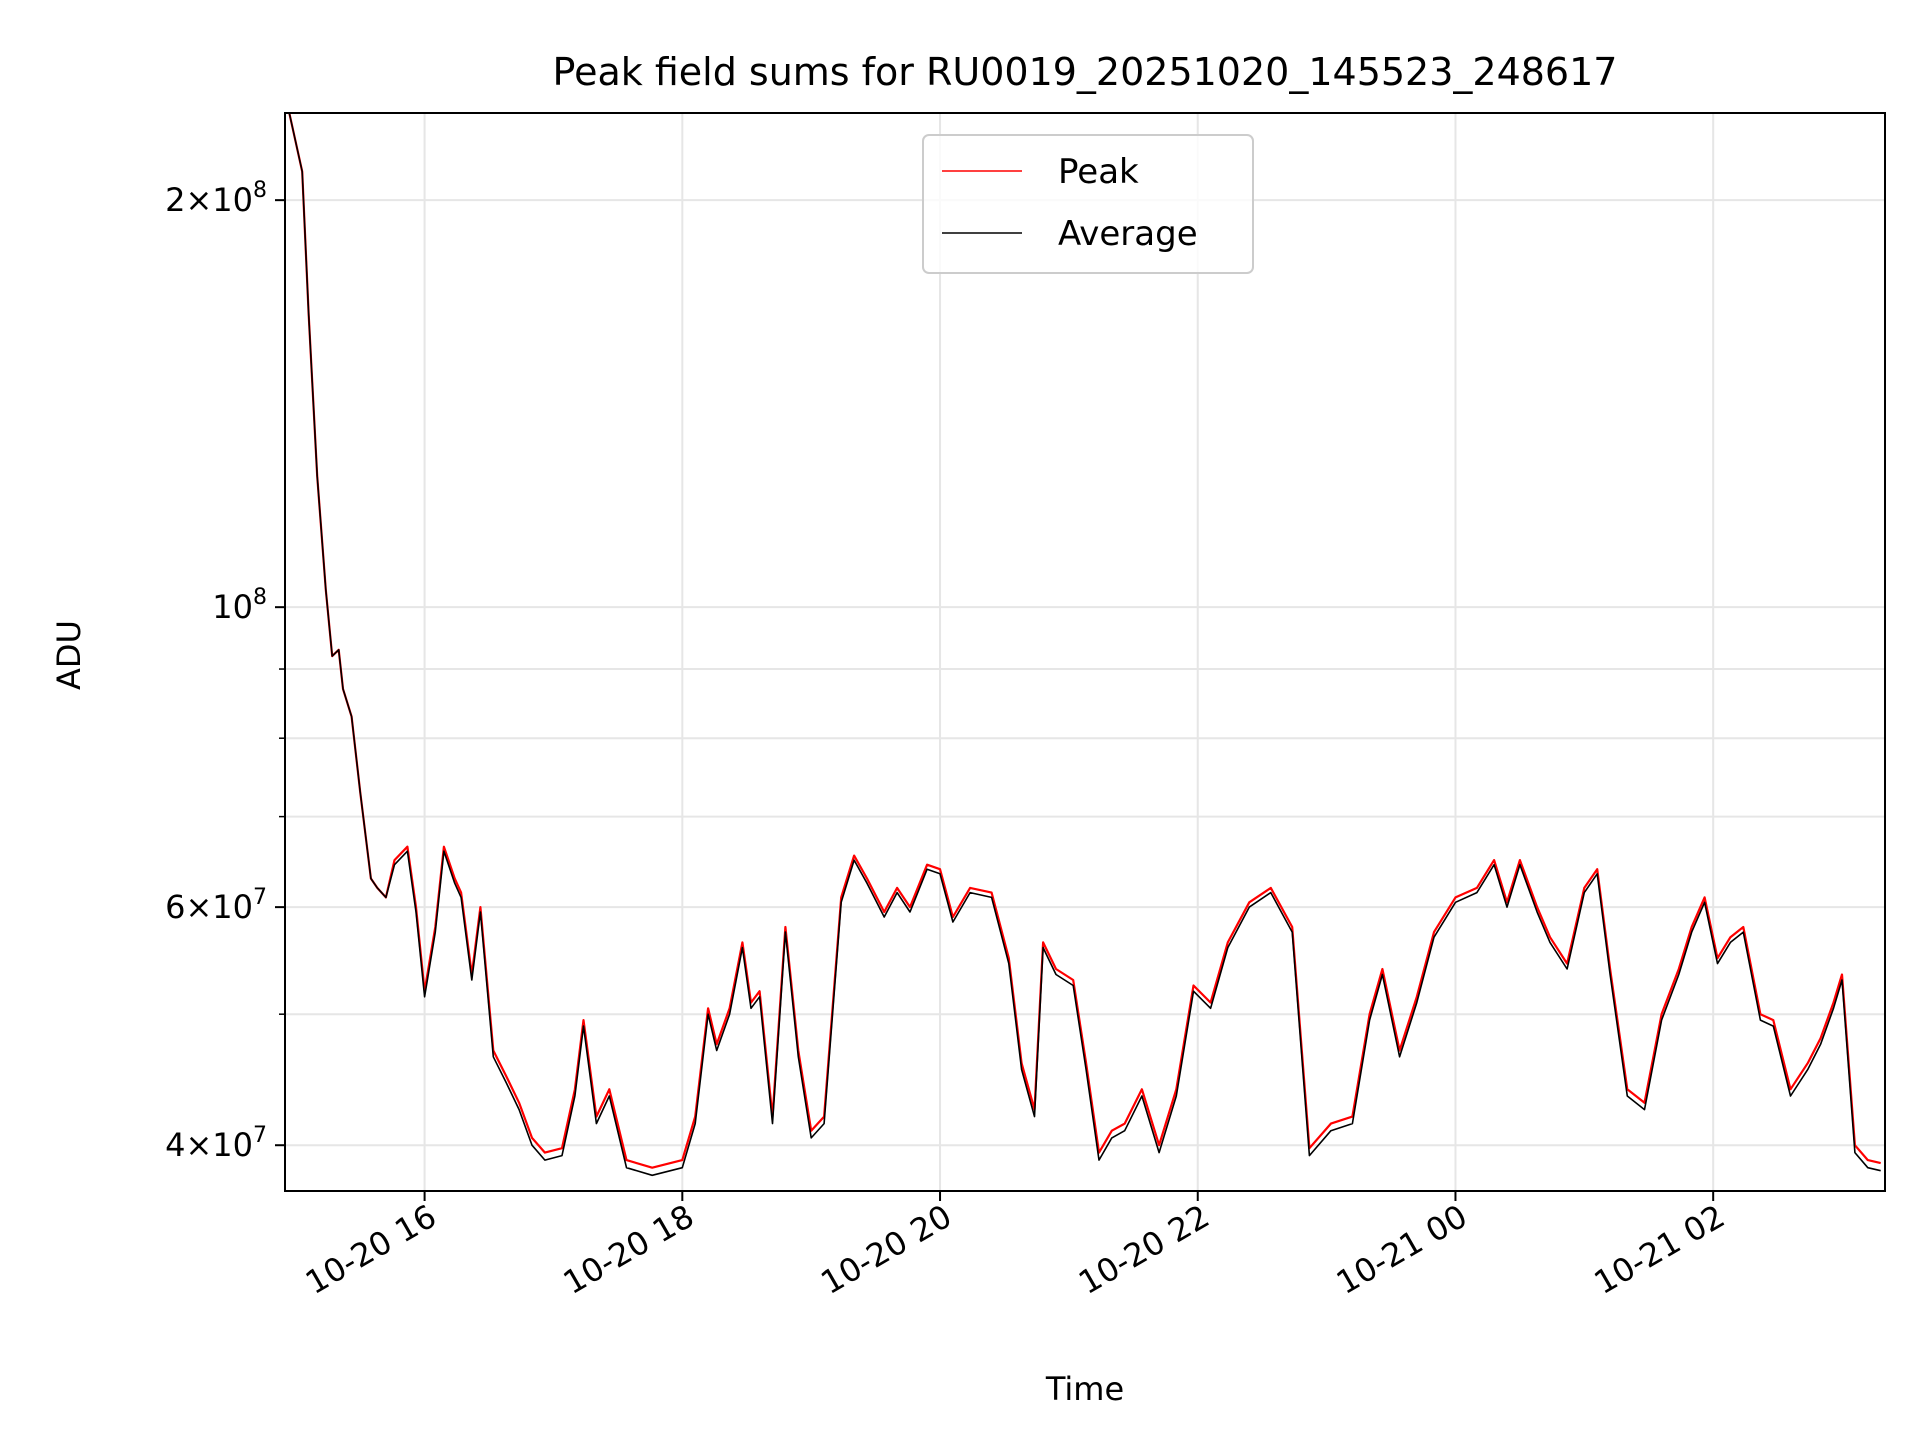 Image resolution: width=1920 pixels, height=1440 pixels. I want to click on legend: Peak Average, so click(1088, 204).